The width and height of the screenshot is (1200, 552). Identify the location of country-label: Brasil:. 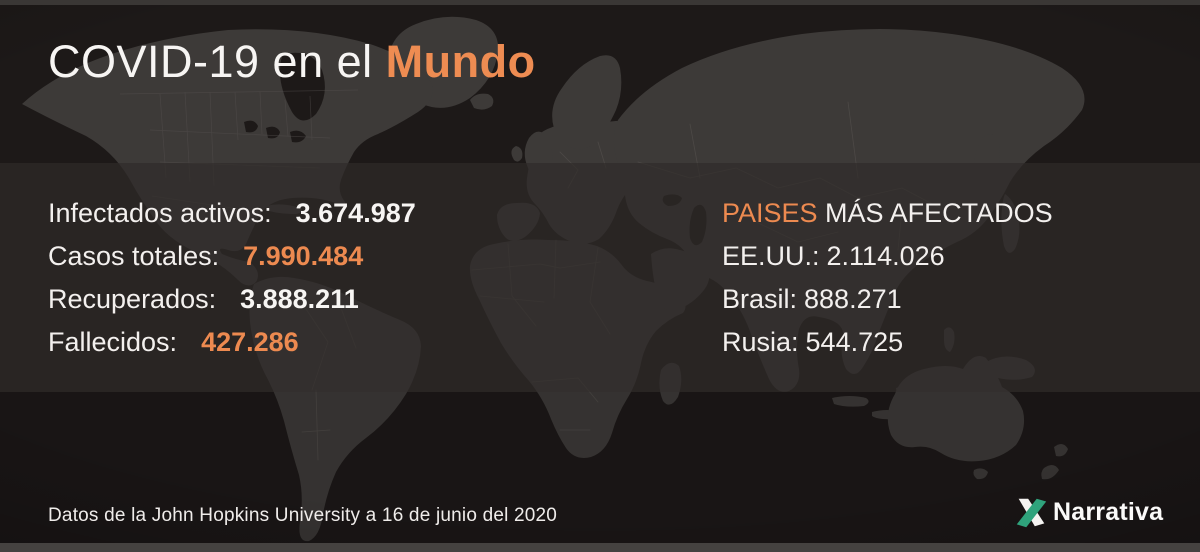
(760, 299).